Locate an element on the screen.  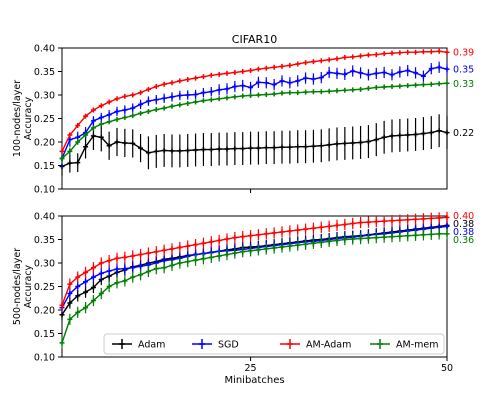
y-axis-label-line: 500-nodes/layer is located at coordinates (17, 286).